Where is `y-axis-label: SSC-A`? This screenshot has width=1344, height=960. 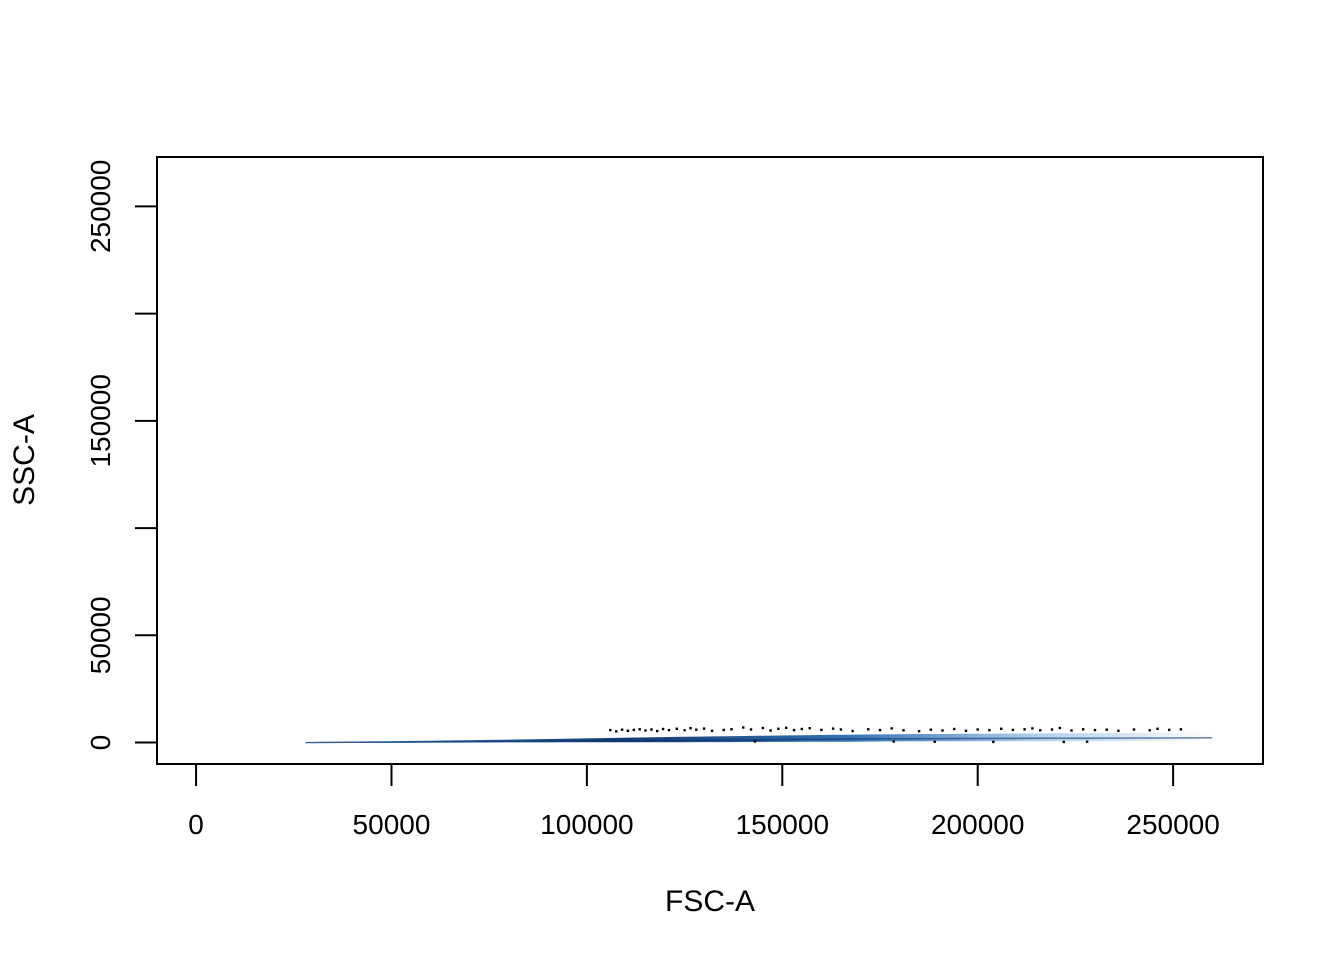
y-axis-label: SSC-A is located at coordinates (24, 460).